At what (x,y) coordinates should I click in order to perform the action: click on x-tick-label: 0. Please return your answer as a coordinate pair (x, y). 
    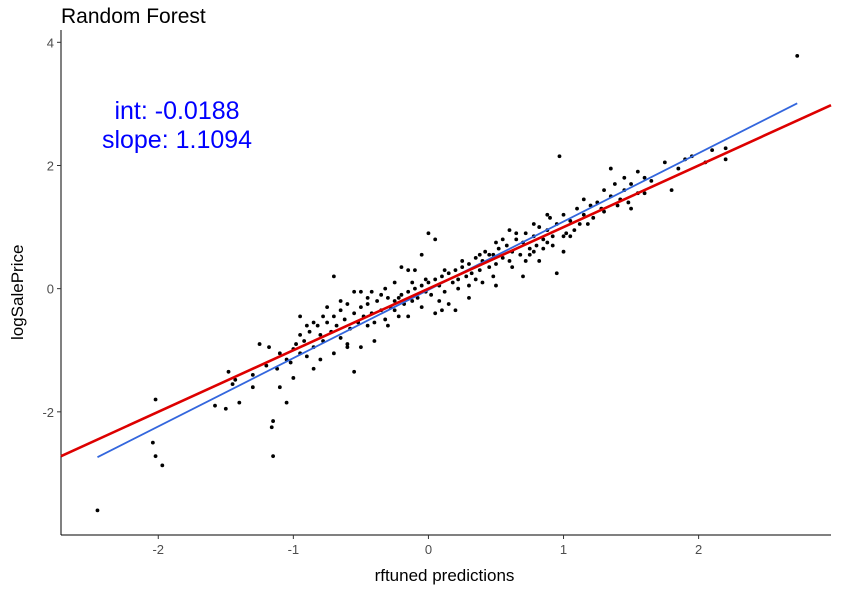
    Looking at the image, I should click on (428, 549).